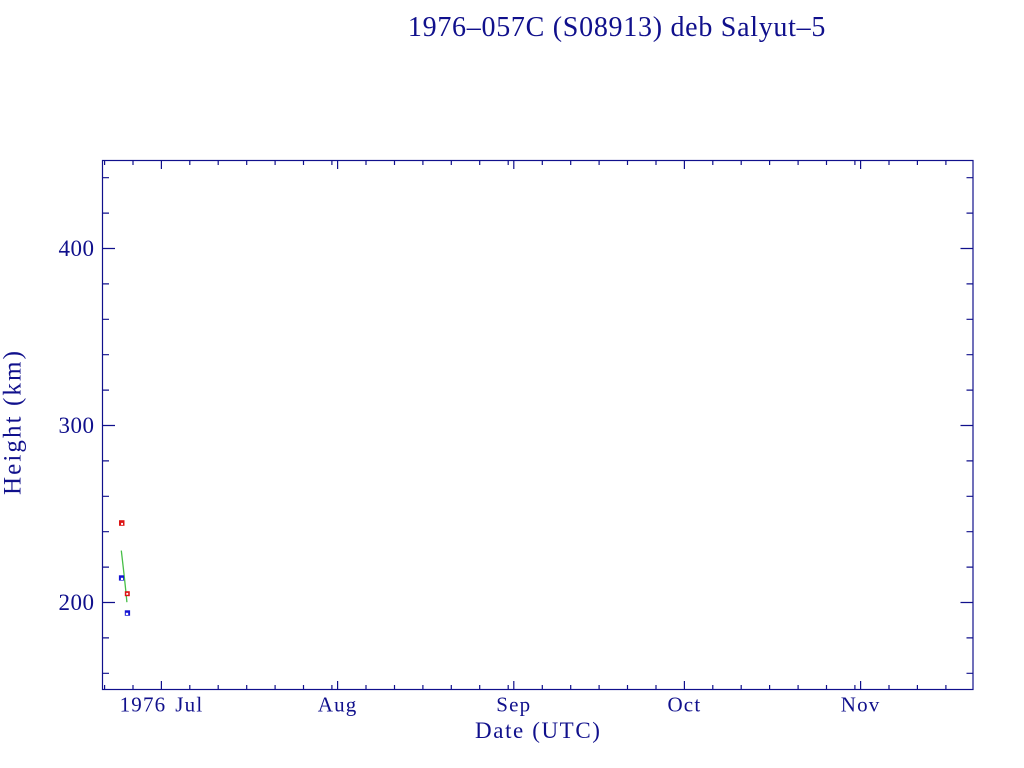 The image size is (1024, 768). I want to click on svg-text: 200, so click(77, 602).